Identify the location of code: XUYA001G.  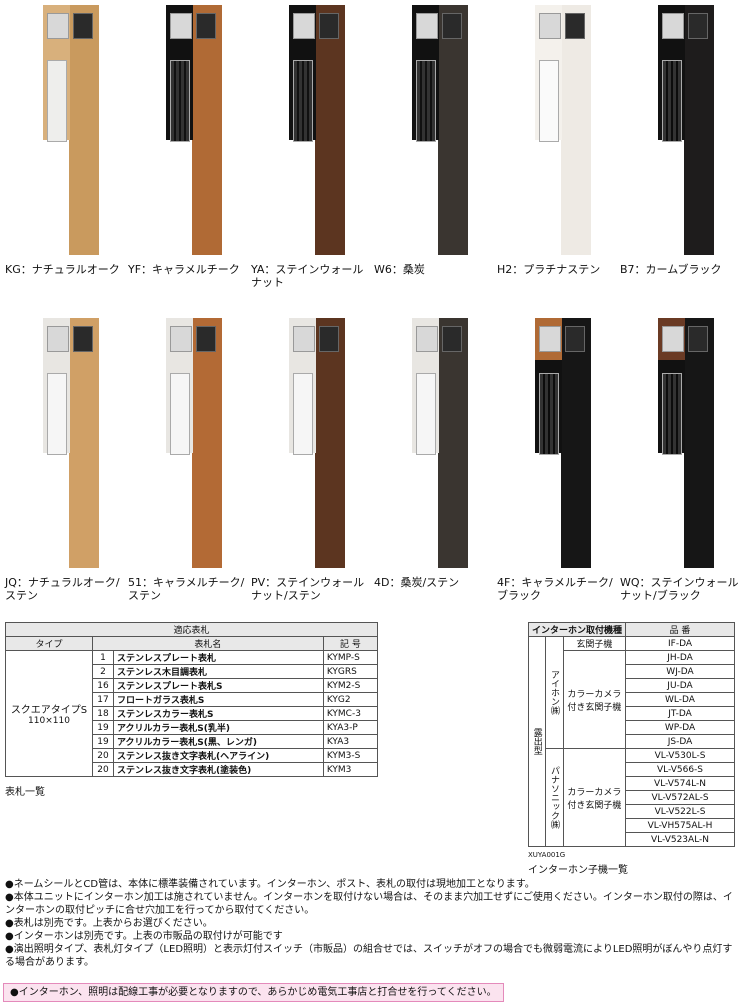
(547, 855).